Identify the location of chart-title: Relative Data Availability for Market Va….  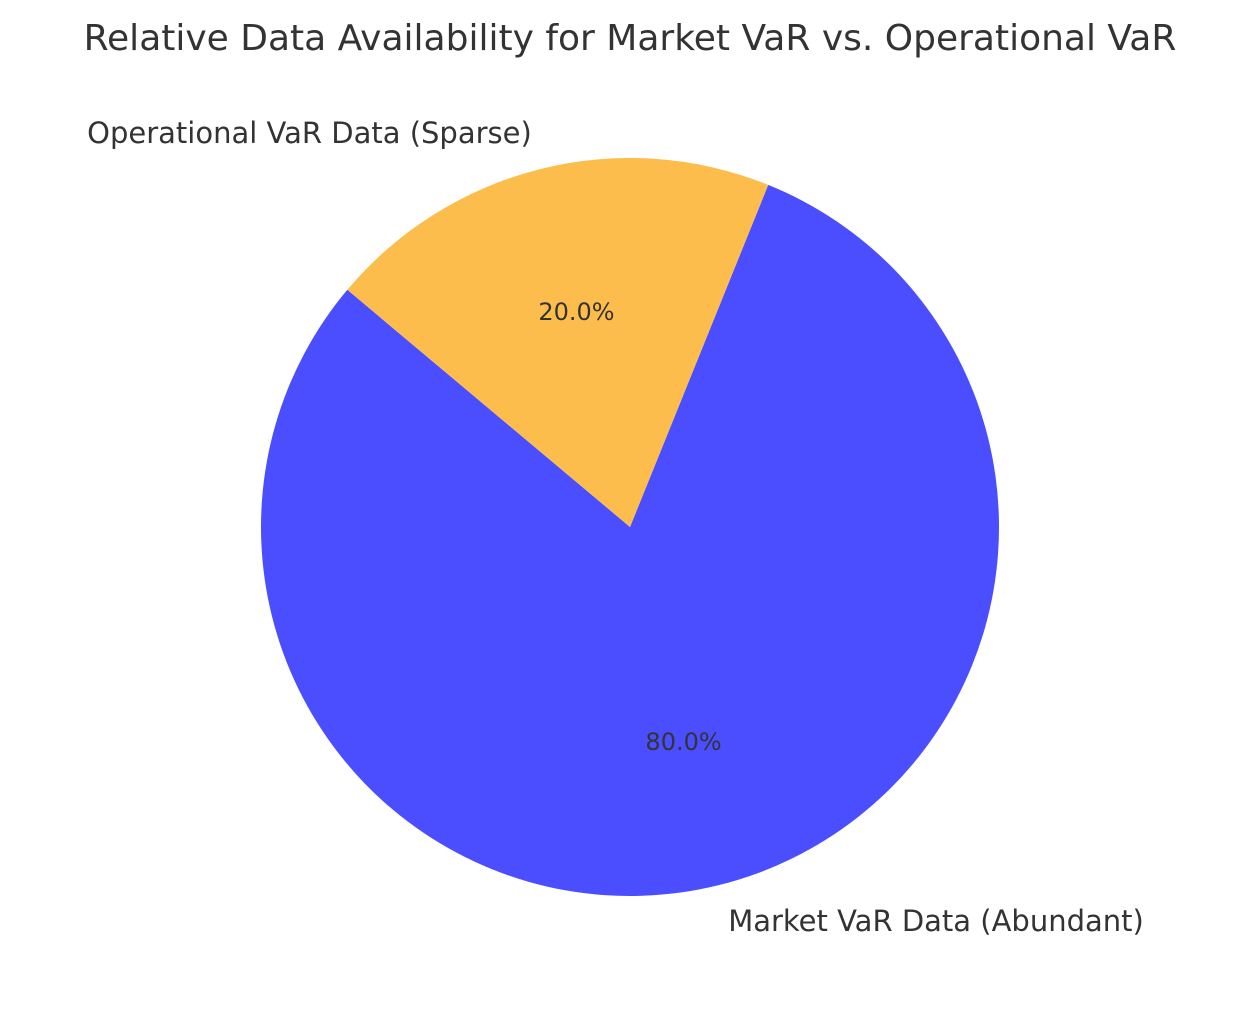
(630, 38).